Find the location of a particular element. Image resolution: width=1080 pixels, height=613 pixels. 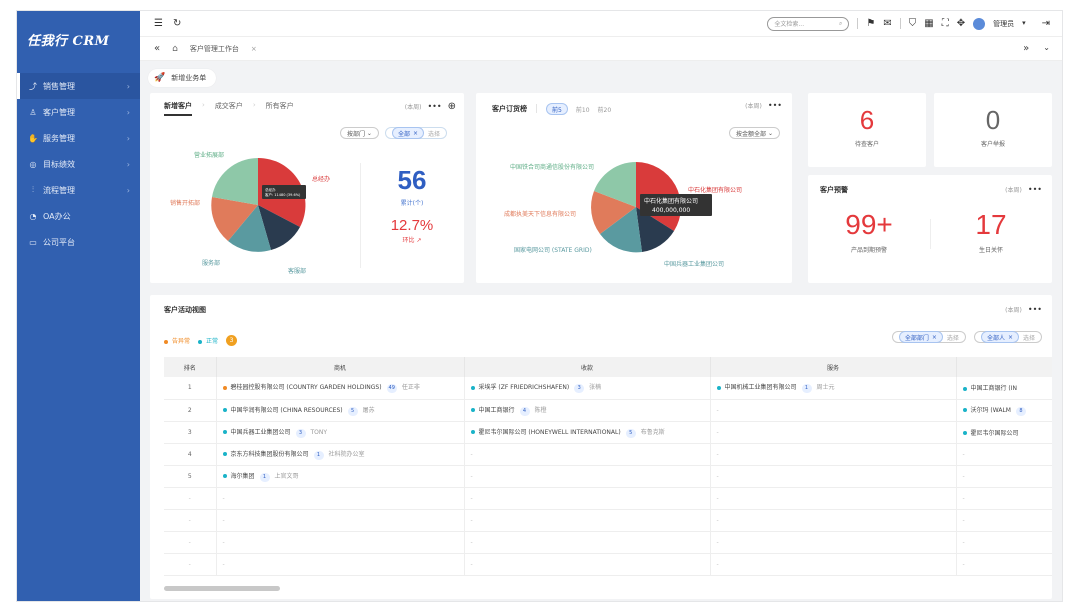

pie-slice-sales is located at coordinates (234, 219).